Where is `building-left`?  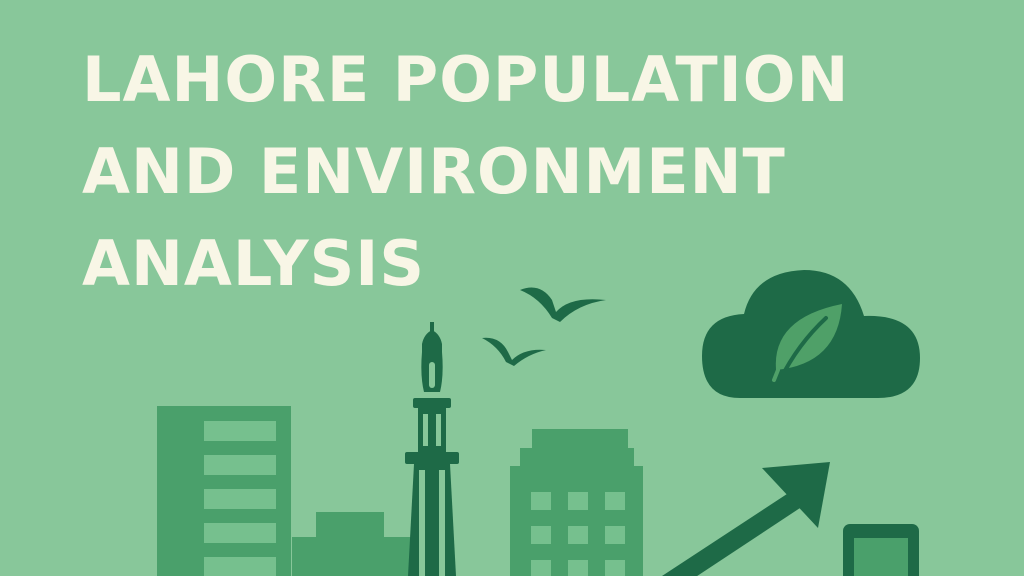 building-left is located at coordinates (224, 491).